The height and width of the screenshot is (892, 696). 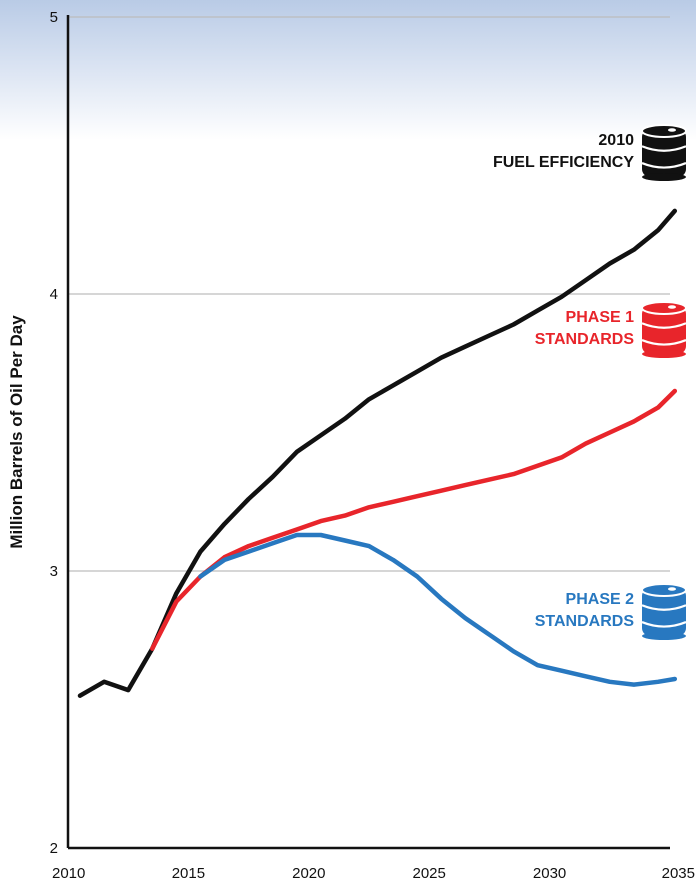 What do you see at coordinates (308, 873) in the screenshot?
I see `x-tick-label: 2020` at bounding box center [308, 873].